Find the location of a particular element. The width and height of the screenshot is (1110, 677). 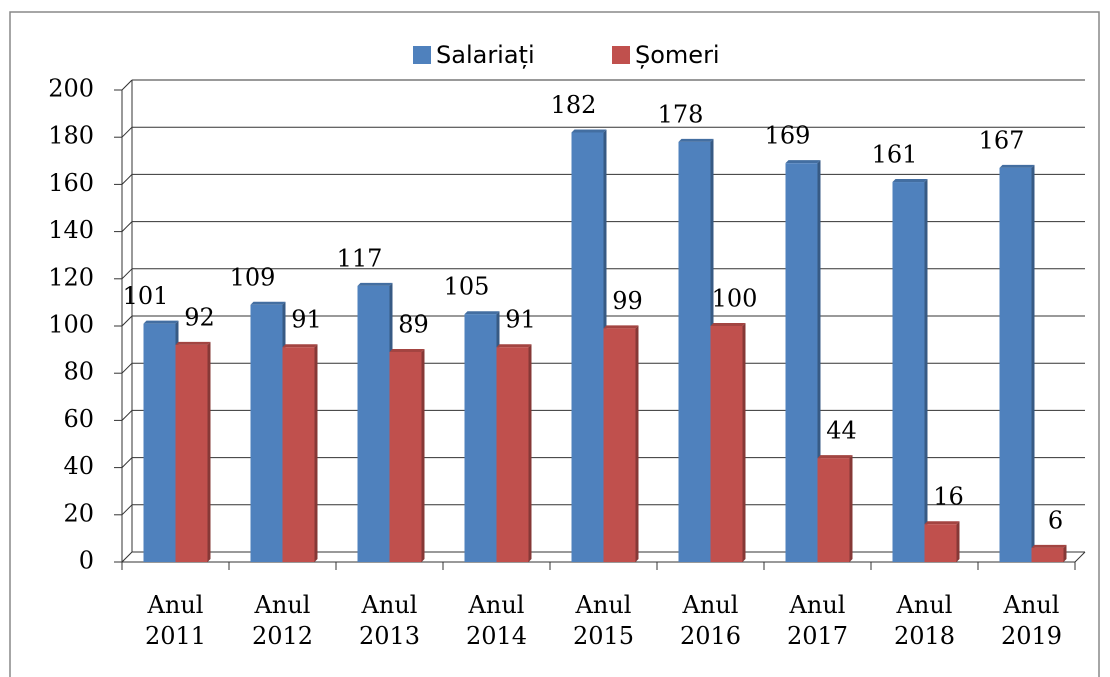

data-label: 16 is located at coordinates (948, 497).